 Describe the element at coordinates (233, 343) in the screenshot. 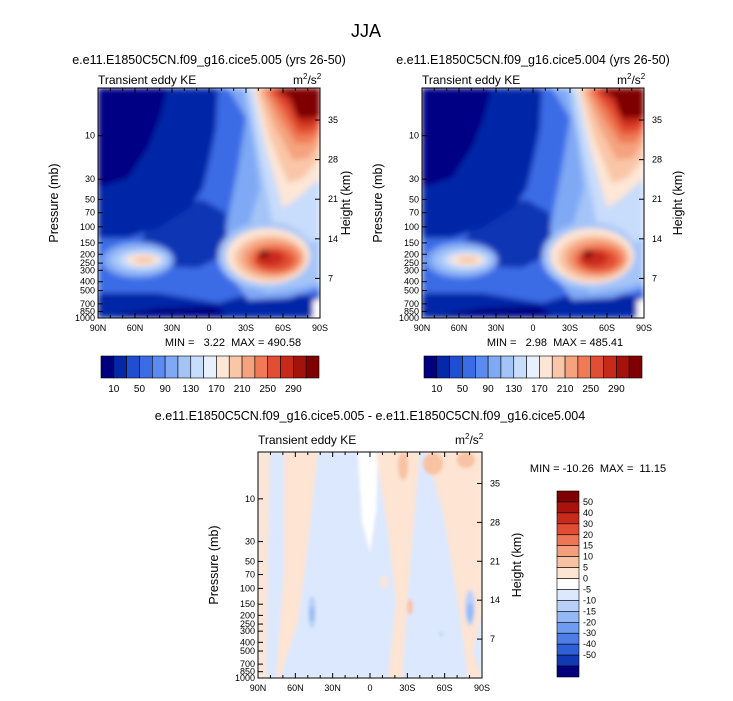

I see `min-max-label: MIN = 3.22 MAX = 490.58` at that location.